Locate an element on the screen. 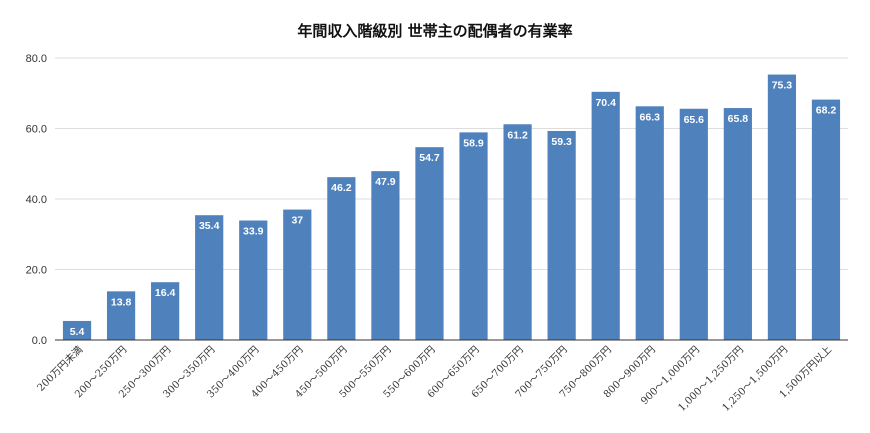 The image size is (870, 433). data-label: 37 is located at coordinates (297, 221).